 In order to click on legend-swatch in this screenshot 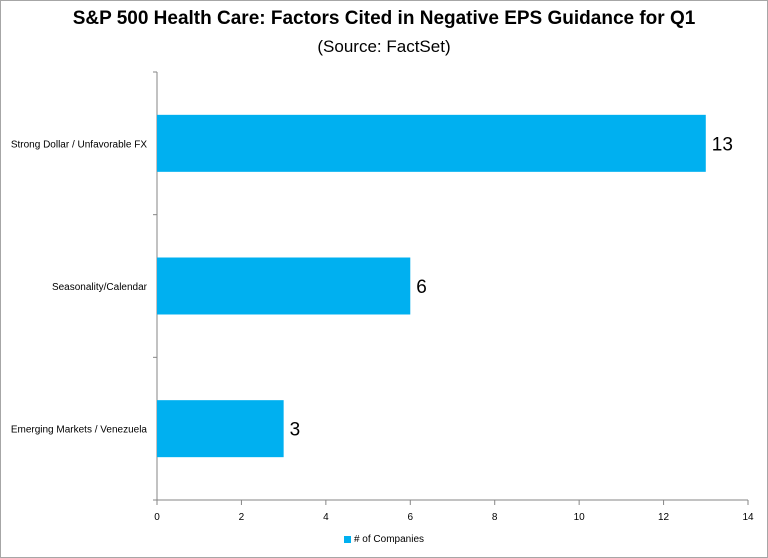, I will do `click(347, 539)`.